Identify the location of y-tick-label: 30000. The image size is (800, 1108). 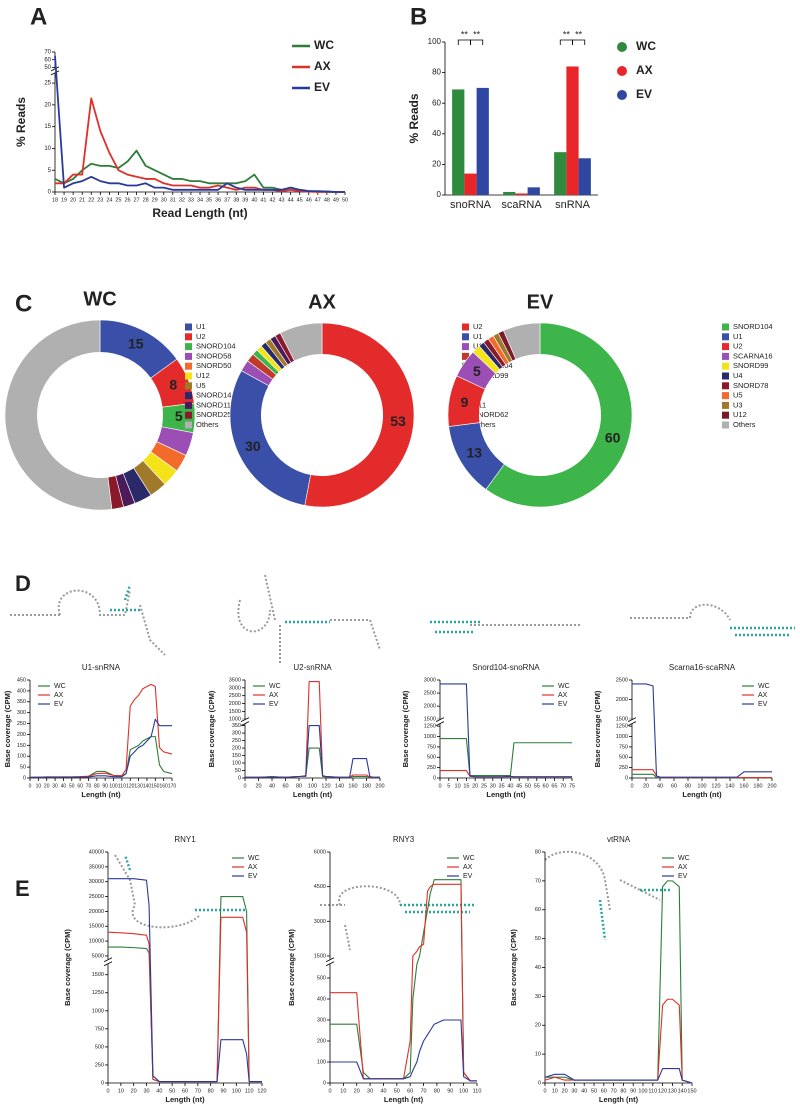
(96, 882).